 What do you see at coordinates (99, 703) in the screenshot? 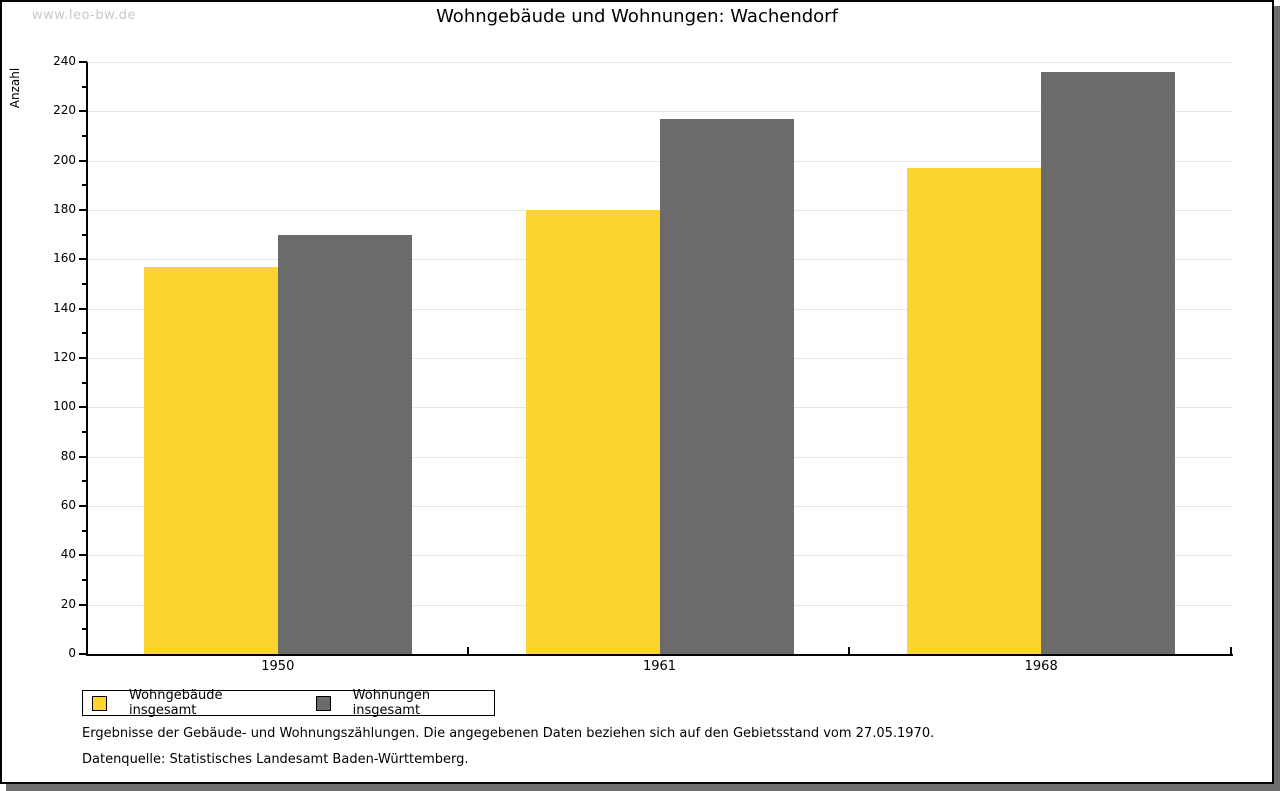
I see `legend-swatch-yellow` at bounding box center [99, 703].